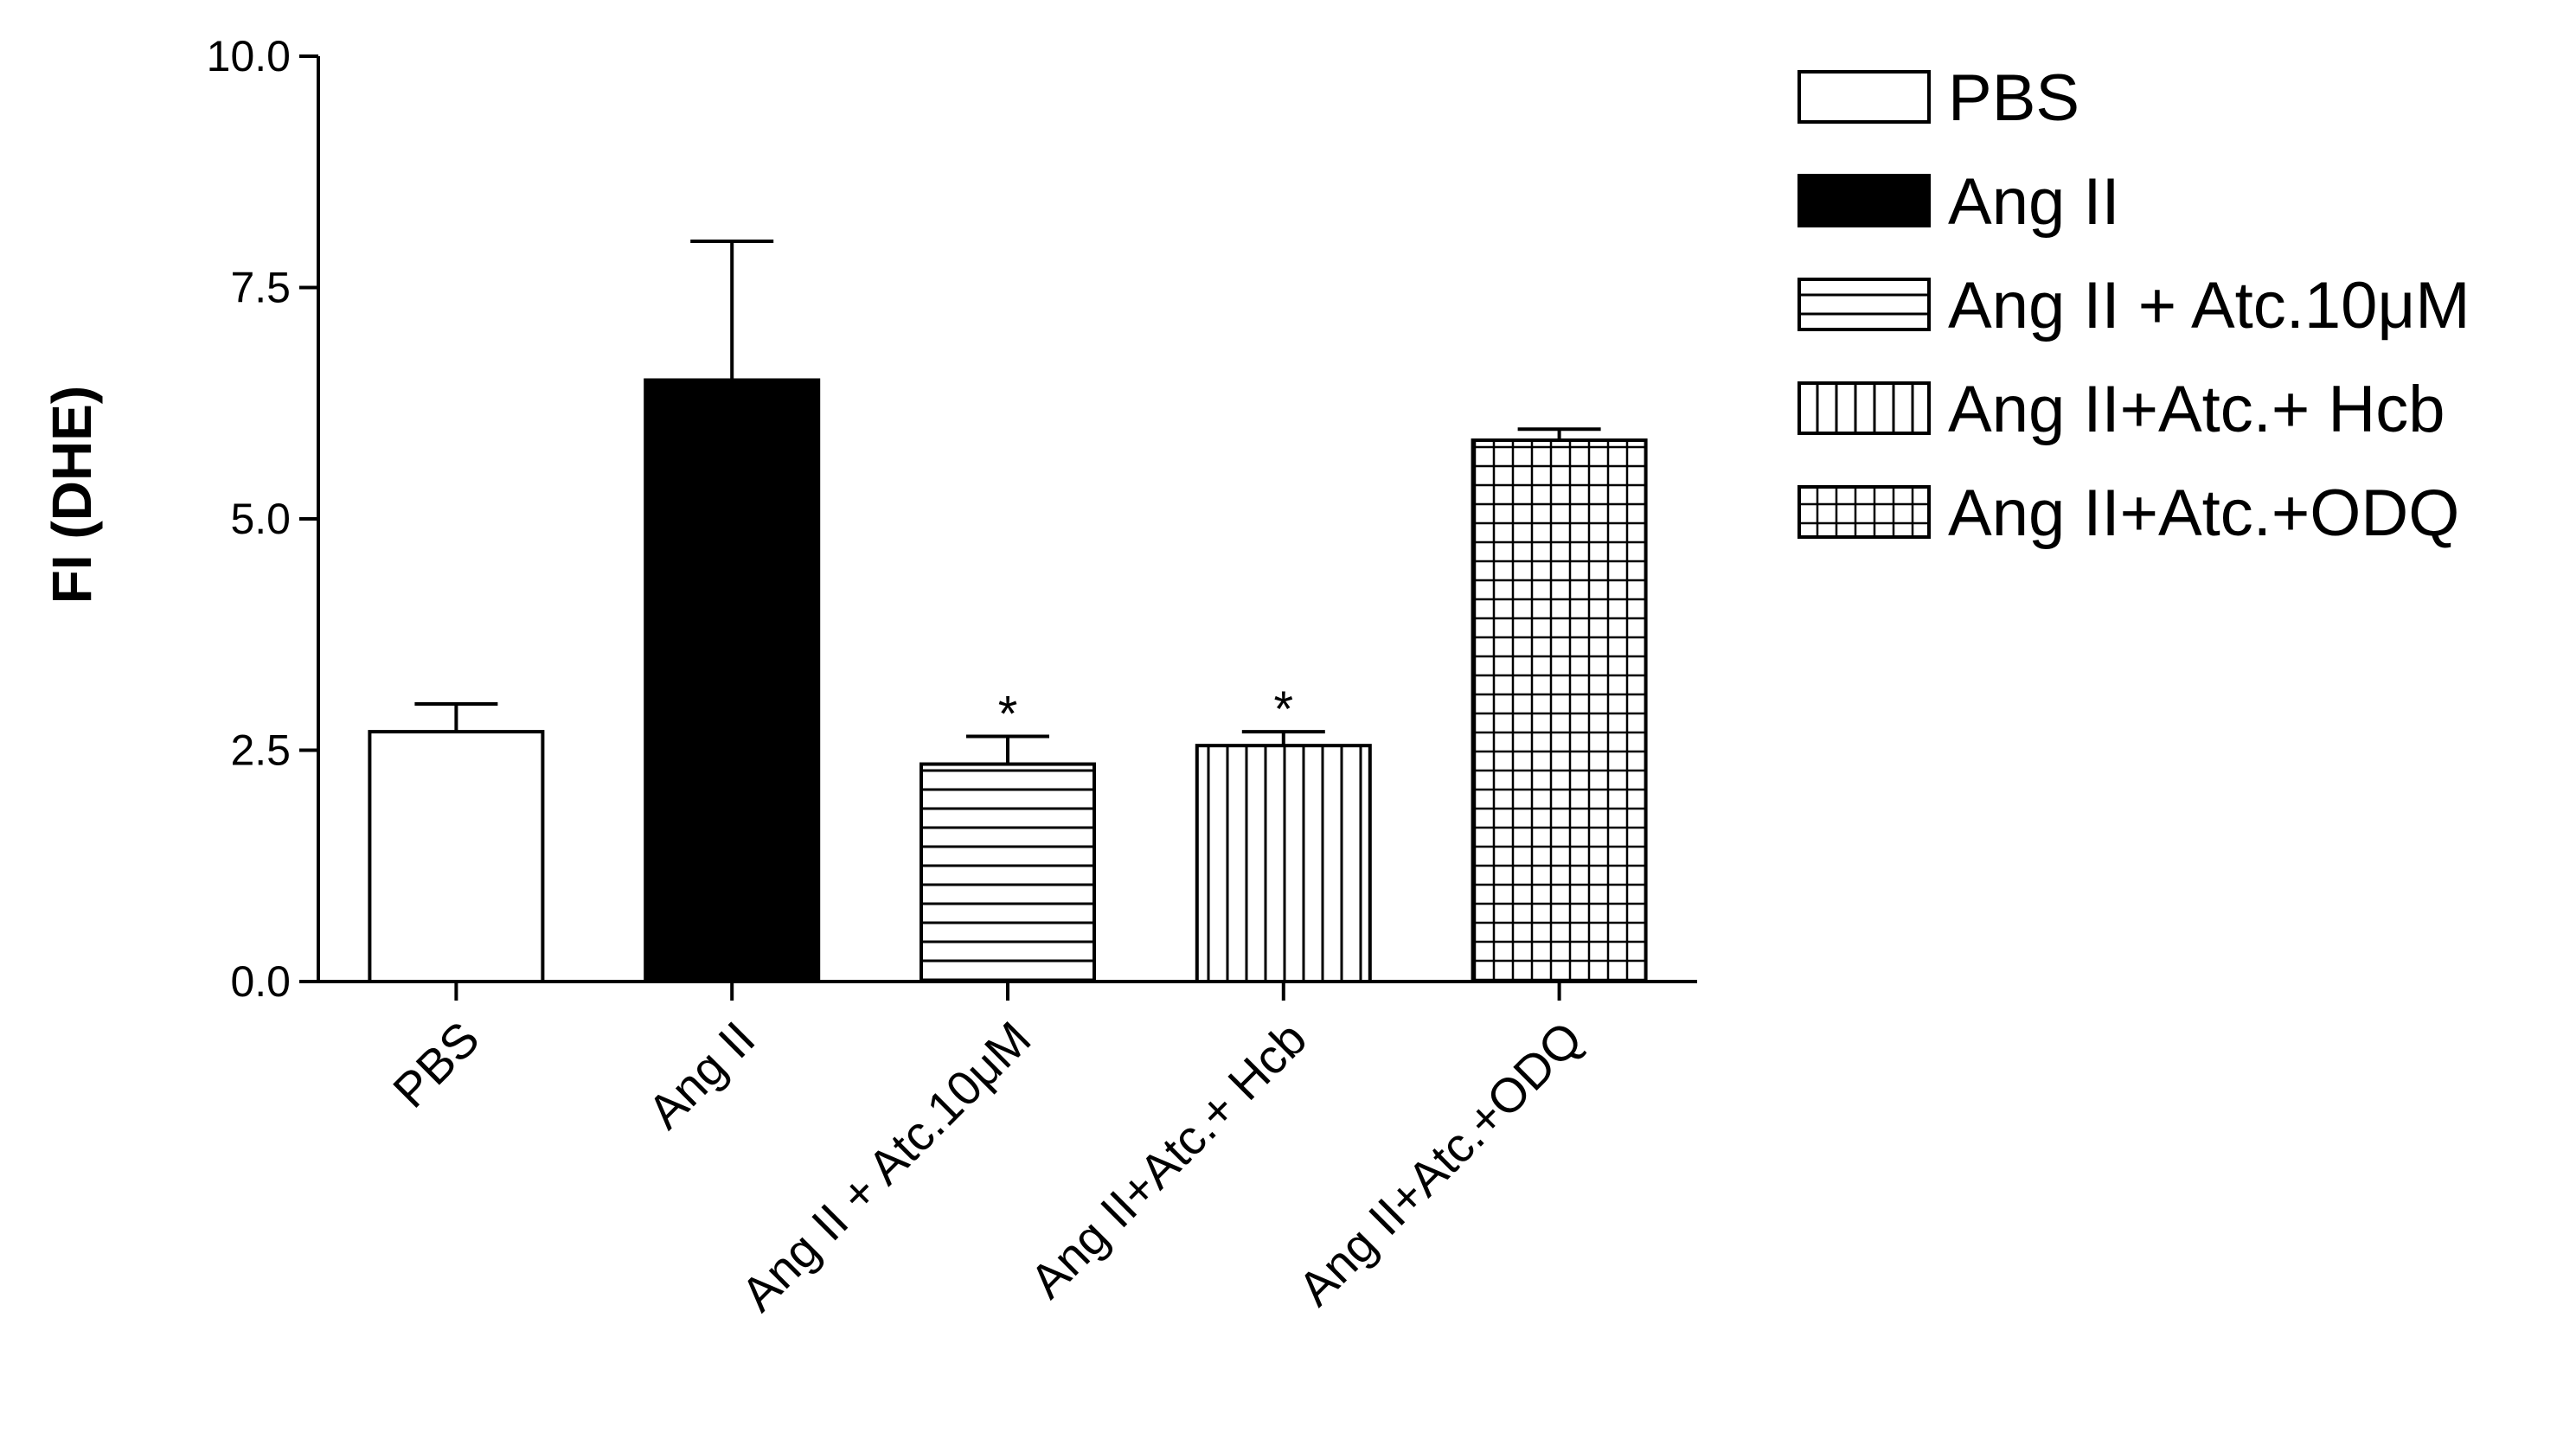  I want to click on legend-label: Ang II+Atc.+ODQ, so click(2203, 513).